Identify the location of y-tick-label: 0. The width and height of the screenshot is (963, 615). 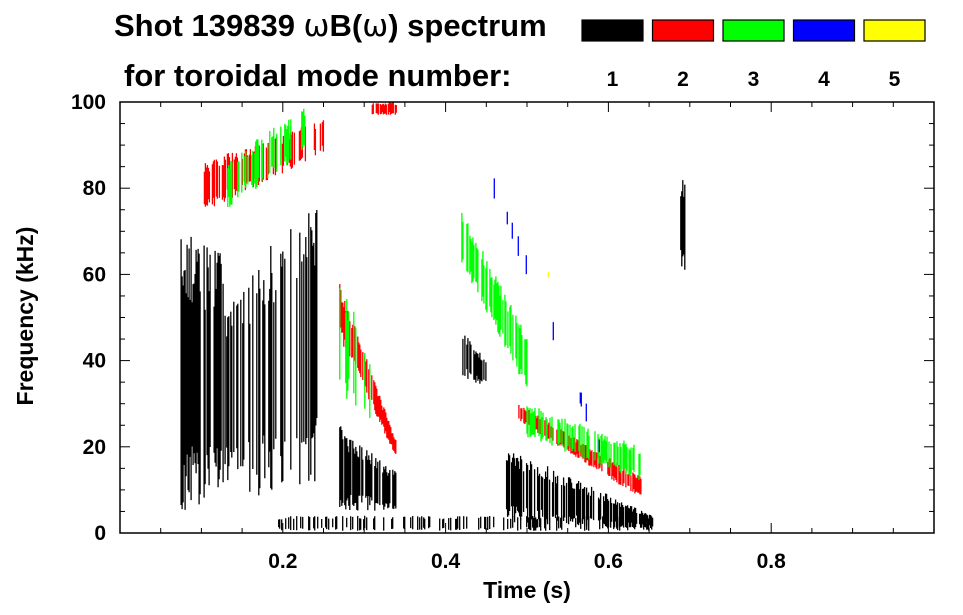
(100, 533).